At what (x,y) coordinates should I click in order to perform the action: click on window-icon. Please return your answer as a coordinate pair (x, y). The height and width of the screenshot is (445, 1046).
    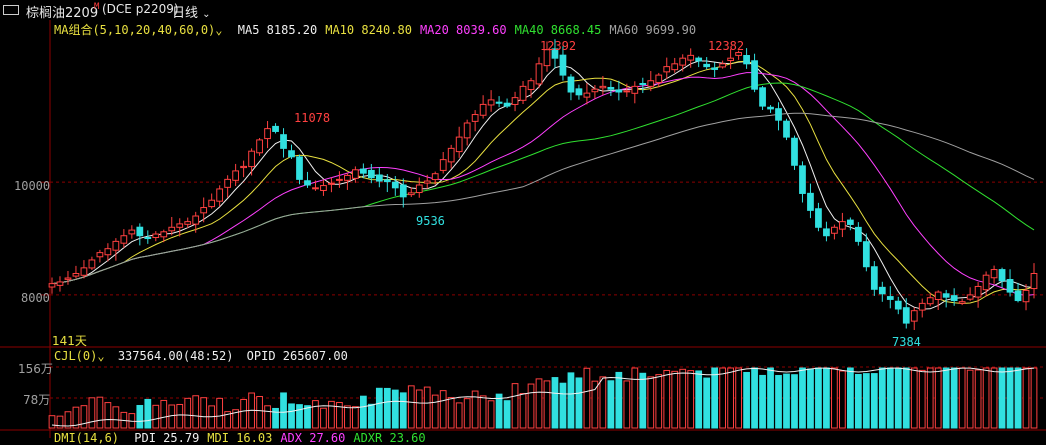
    Looking at the image, I should click on (11, 10).